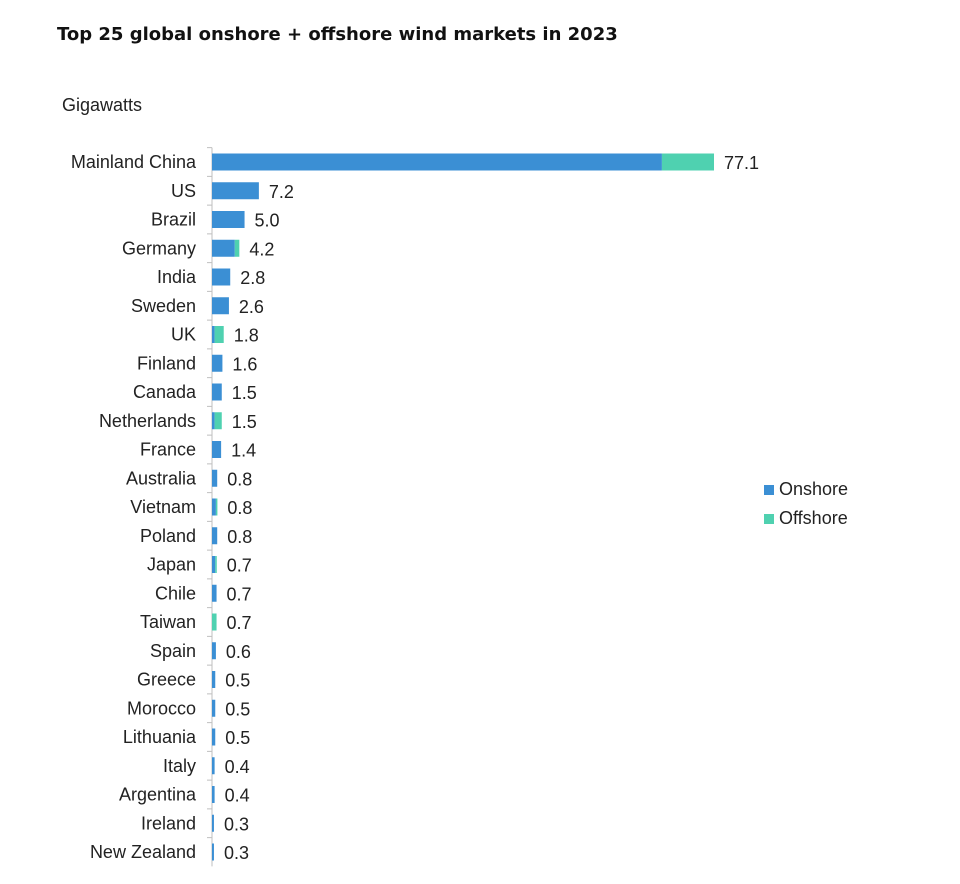 This screenshot has height=884, width=960. I want to click on data-label: 5.0, so click(267, 221).